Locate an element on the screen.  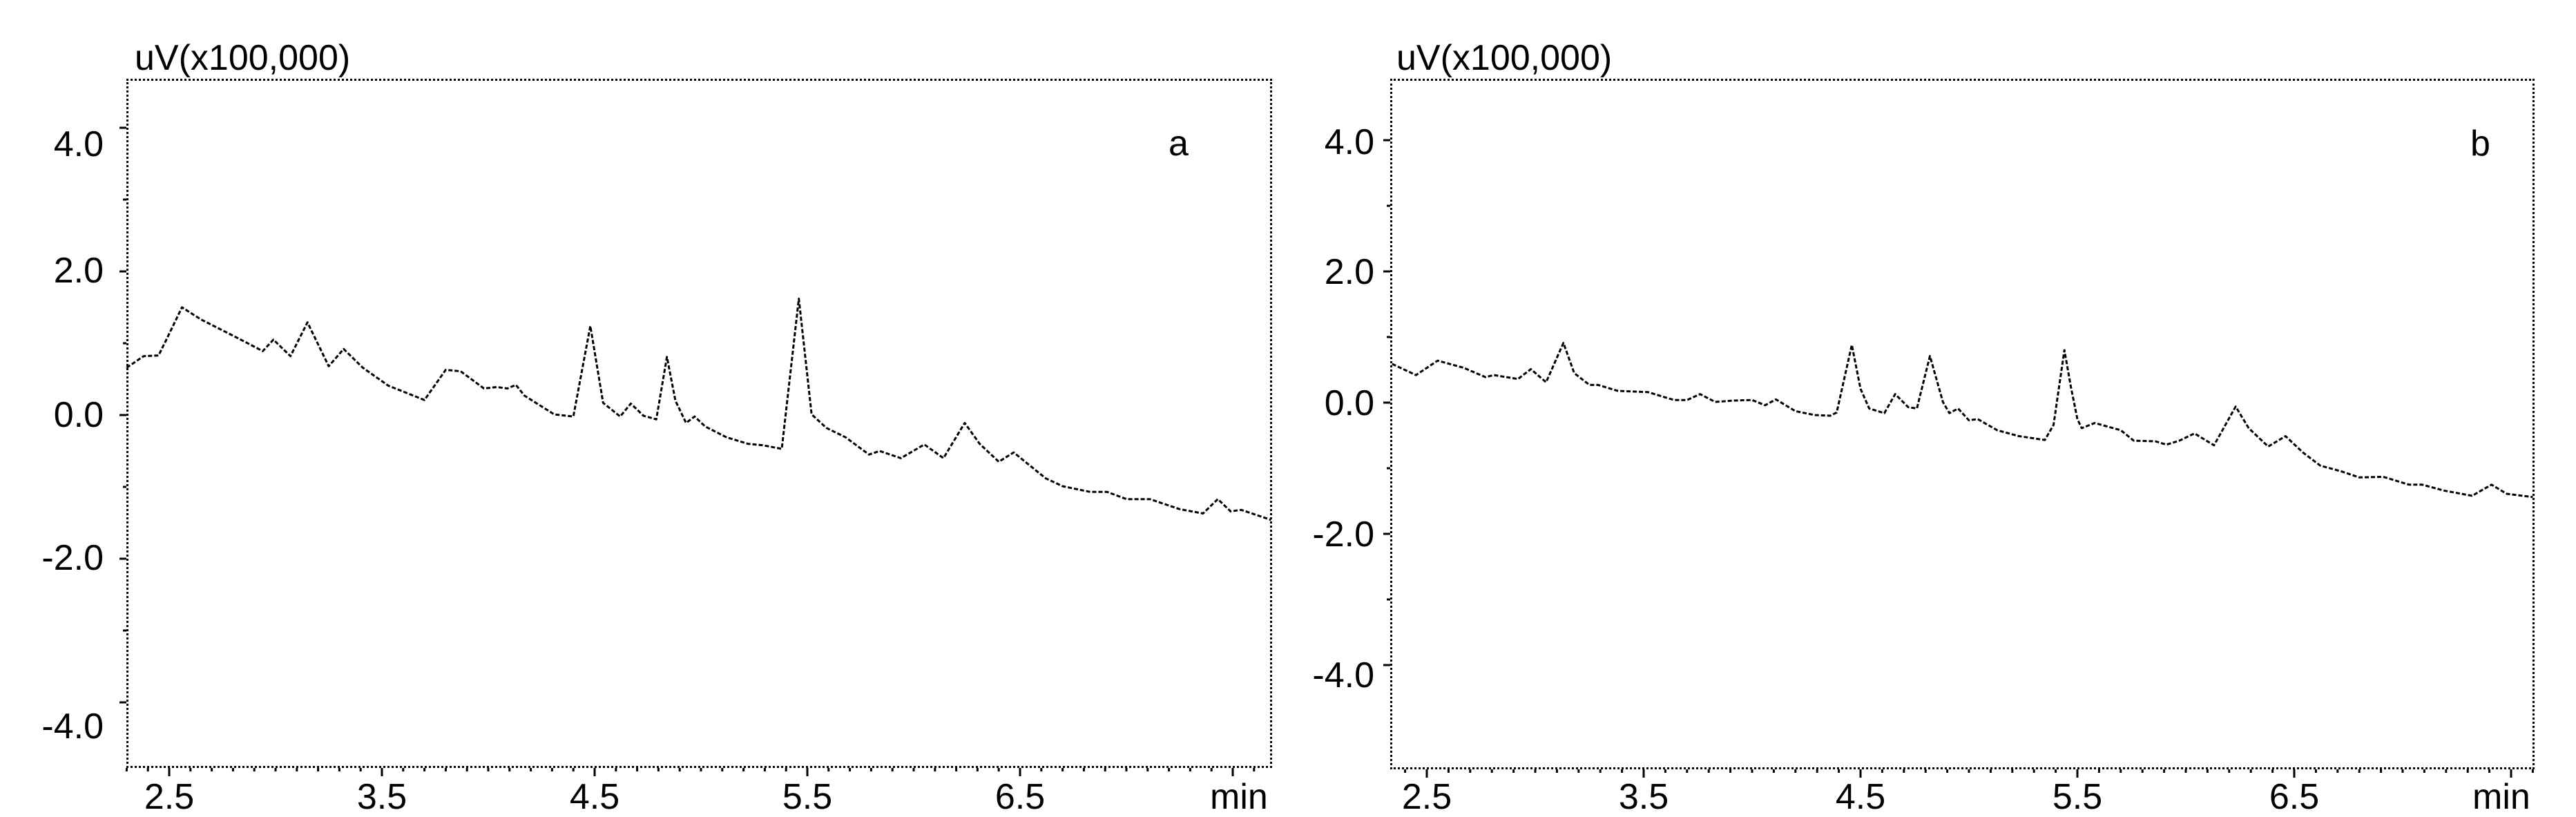
panel-label: b is located at coordinates (2480, 144).